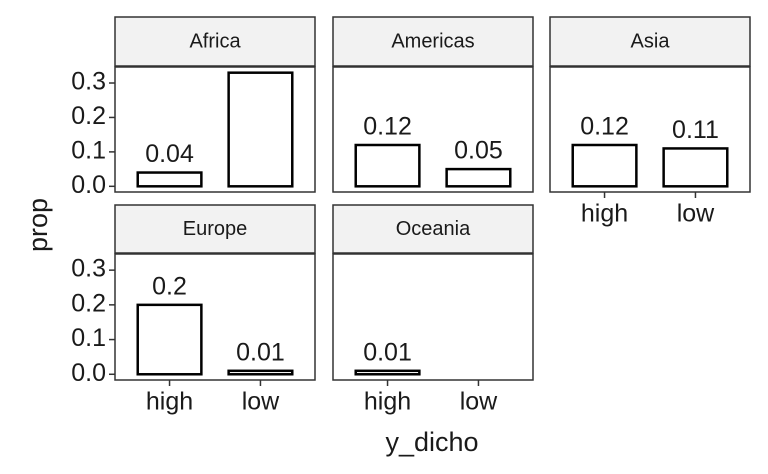  What do you see at coordinates (478, 151) in the screenshot?
I see `value-label: 0.05` at bounding box center [478, 151].